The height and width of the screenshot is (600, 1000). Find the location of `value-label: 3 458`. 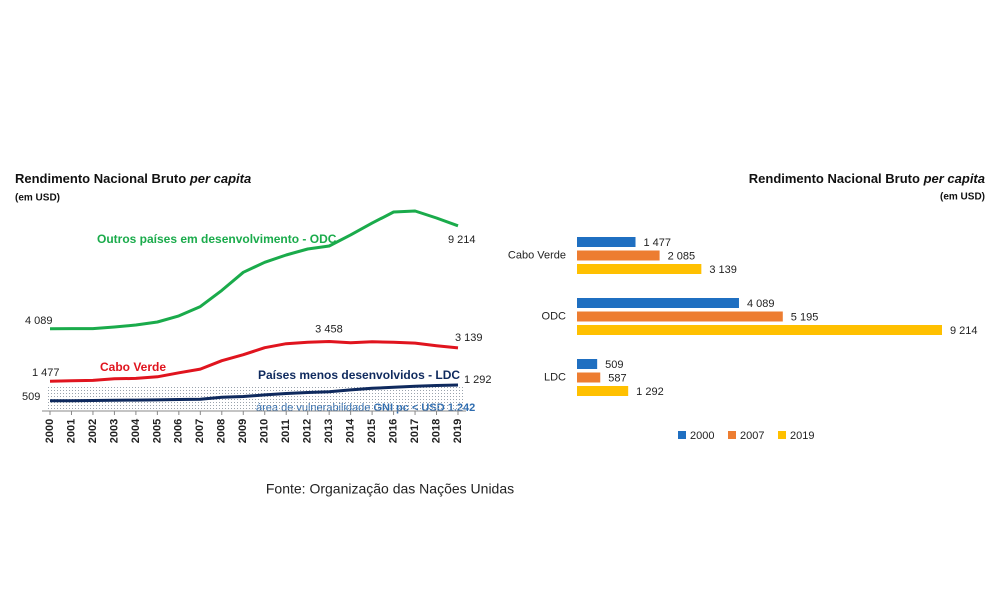

value-label: 3 458 is located at coordinates (329, 329).